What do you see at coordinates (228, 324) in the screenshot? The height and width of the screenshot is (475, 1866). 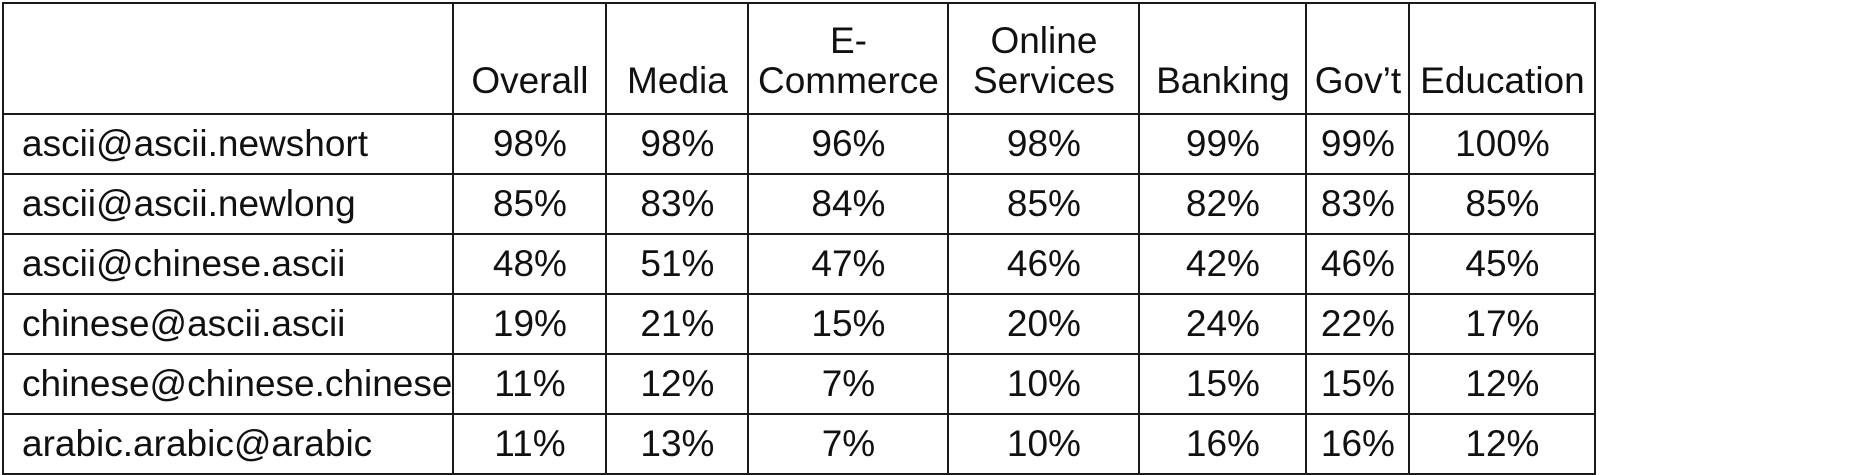 I see `row-label: chinese@ascii.ascii` at bounding box center [228, 324].